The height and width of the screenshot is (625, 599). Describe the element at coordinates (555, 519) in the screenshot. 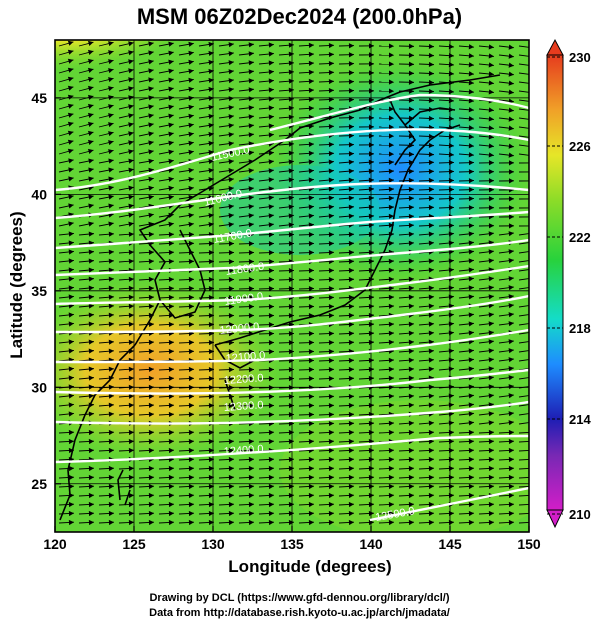

I see `colorbar-min-arrow` at that location.